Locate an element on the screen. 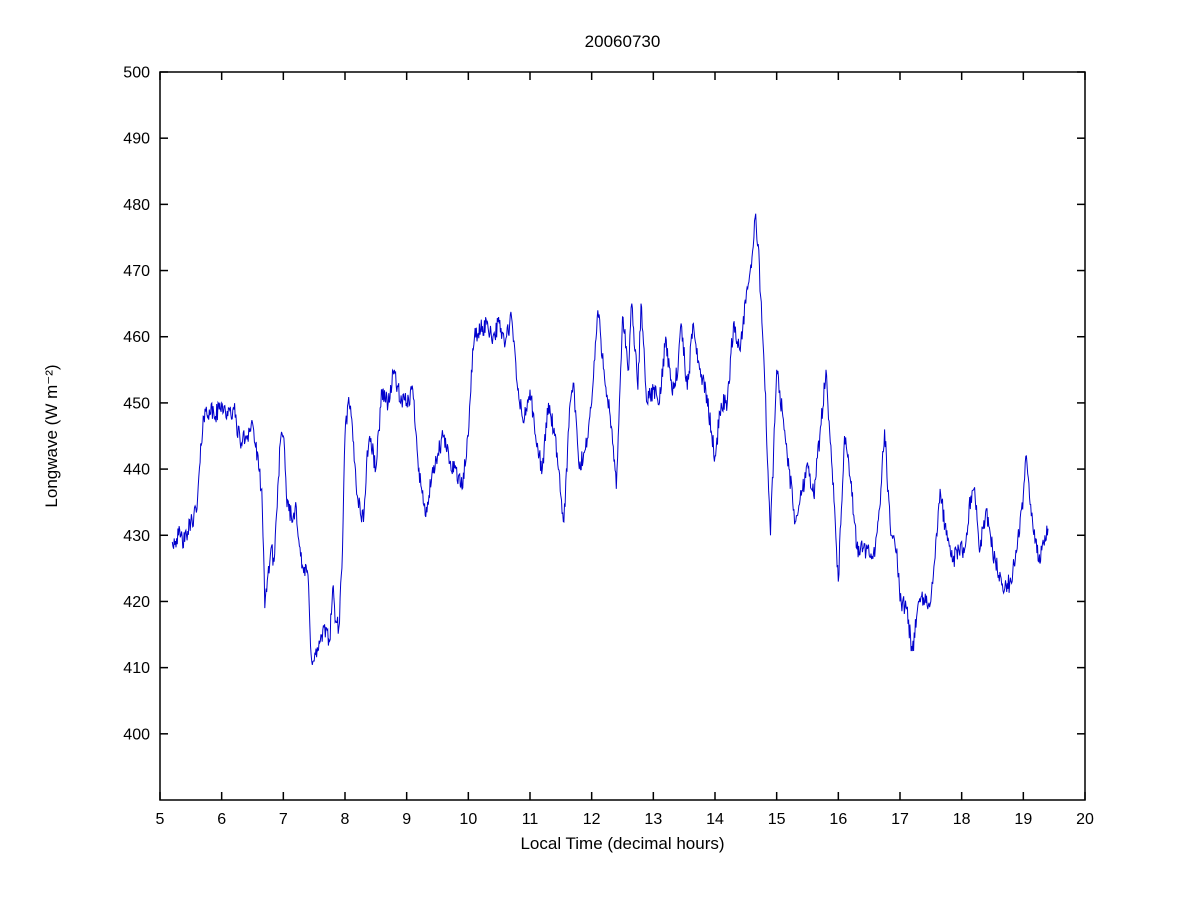  x-tick-label: 18 is located at coordinates (962, 819).